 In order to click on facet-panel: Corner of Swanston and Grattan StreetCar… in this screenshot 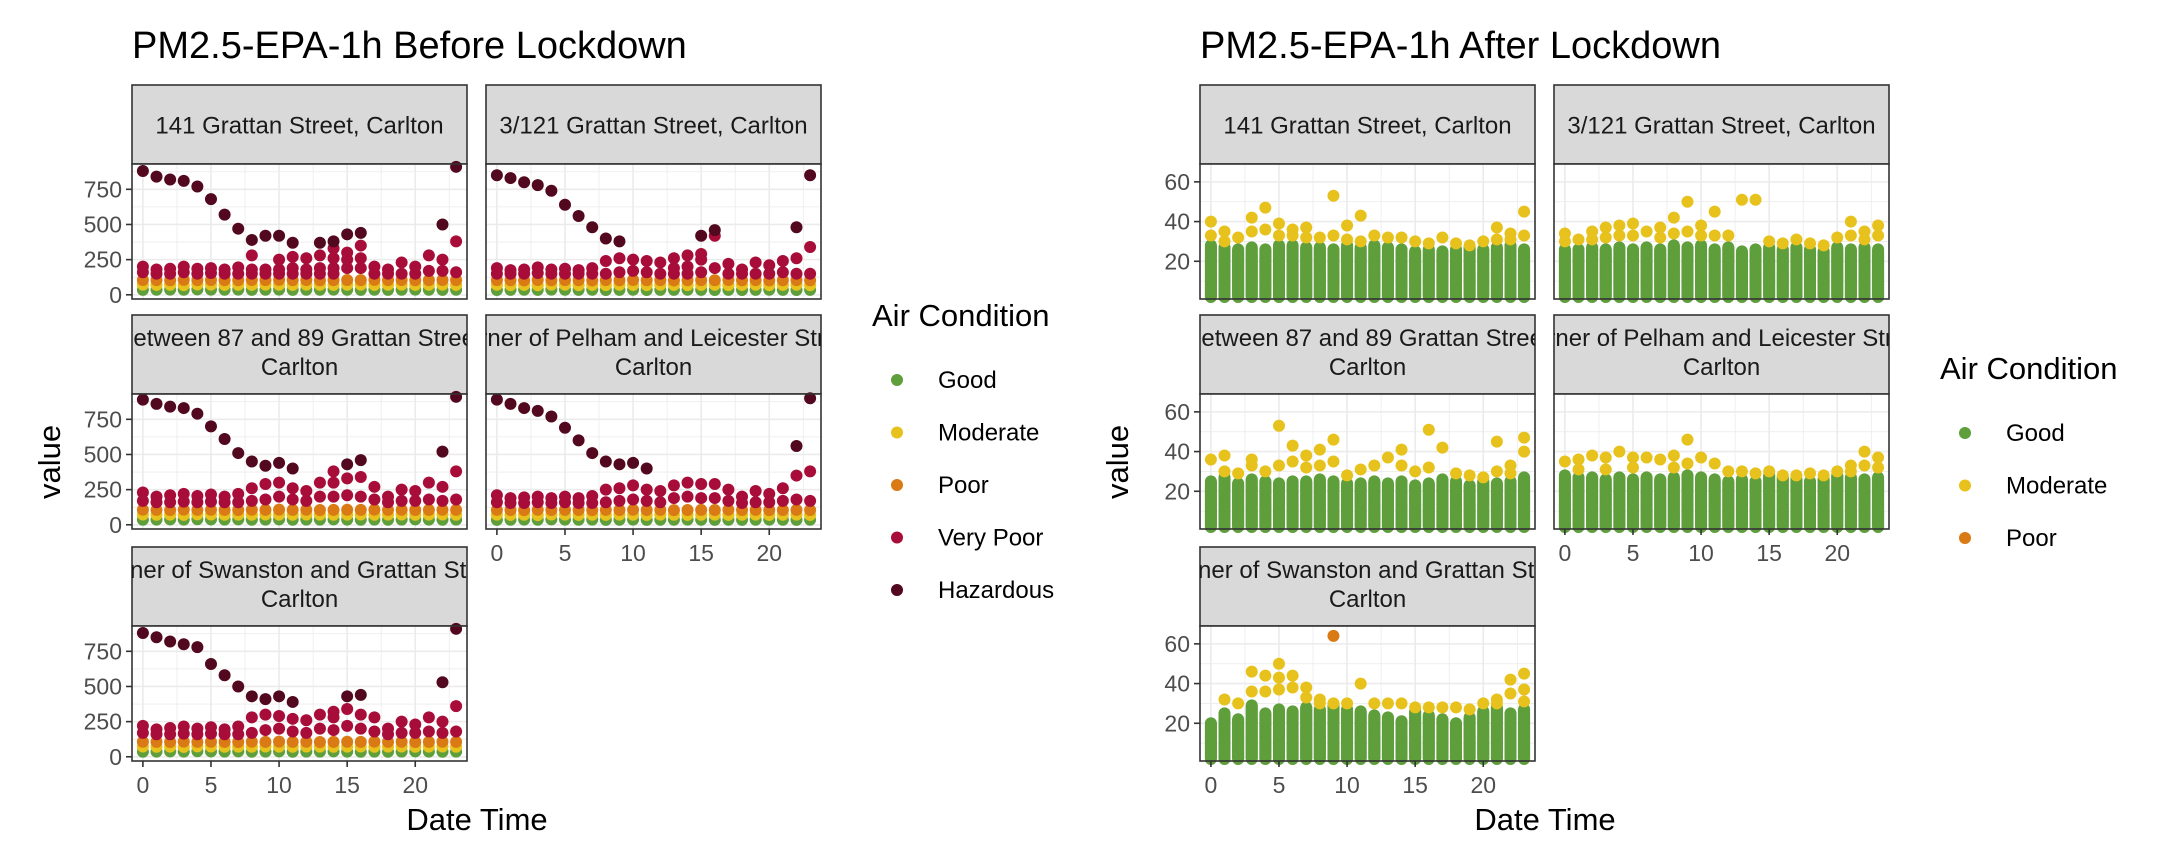, I will do `click(296, 672)`.